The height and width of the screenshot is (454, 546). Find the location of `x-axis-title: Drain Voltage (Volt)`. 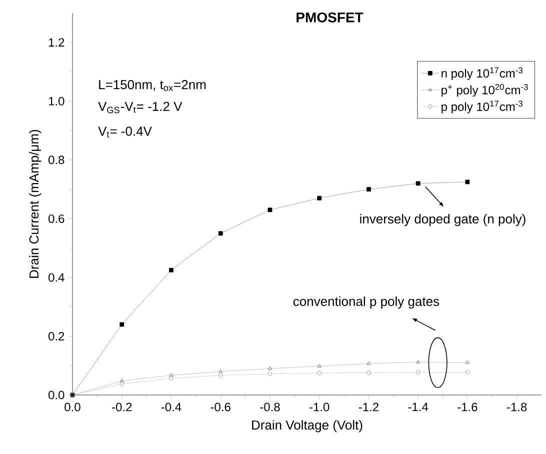

x-axis-title: Drain Voltage (Volt) is located at coordinates (307, 426).